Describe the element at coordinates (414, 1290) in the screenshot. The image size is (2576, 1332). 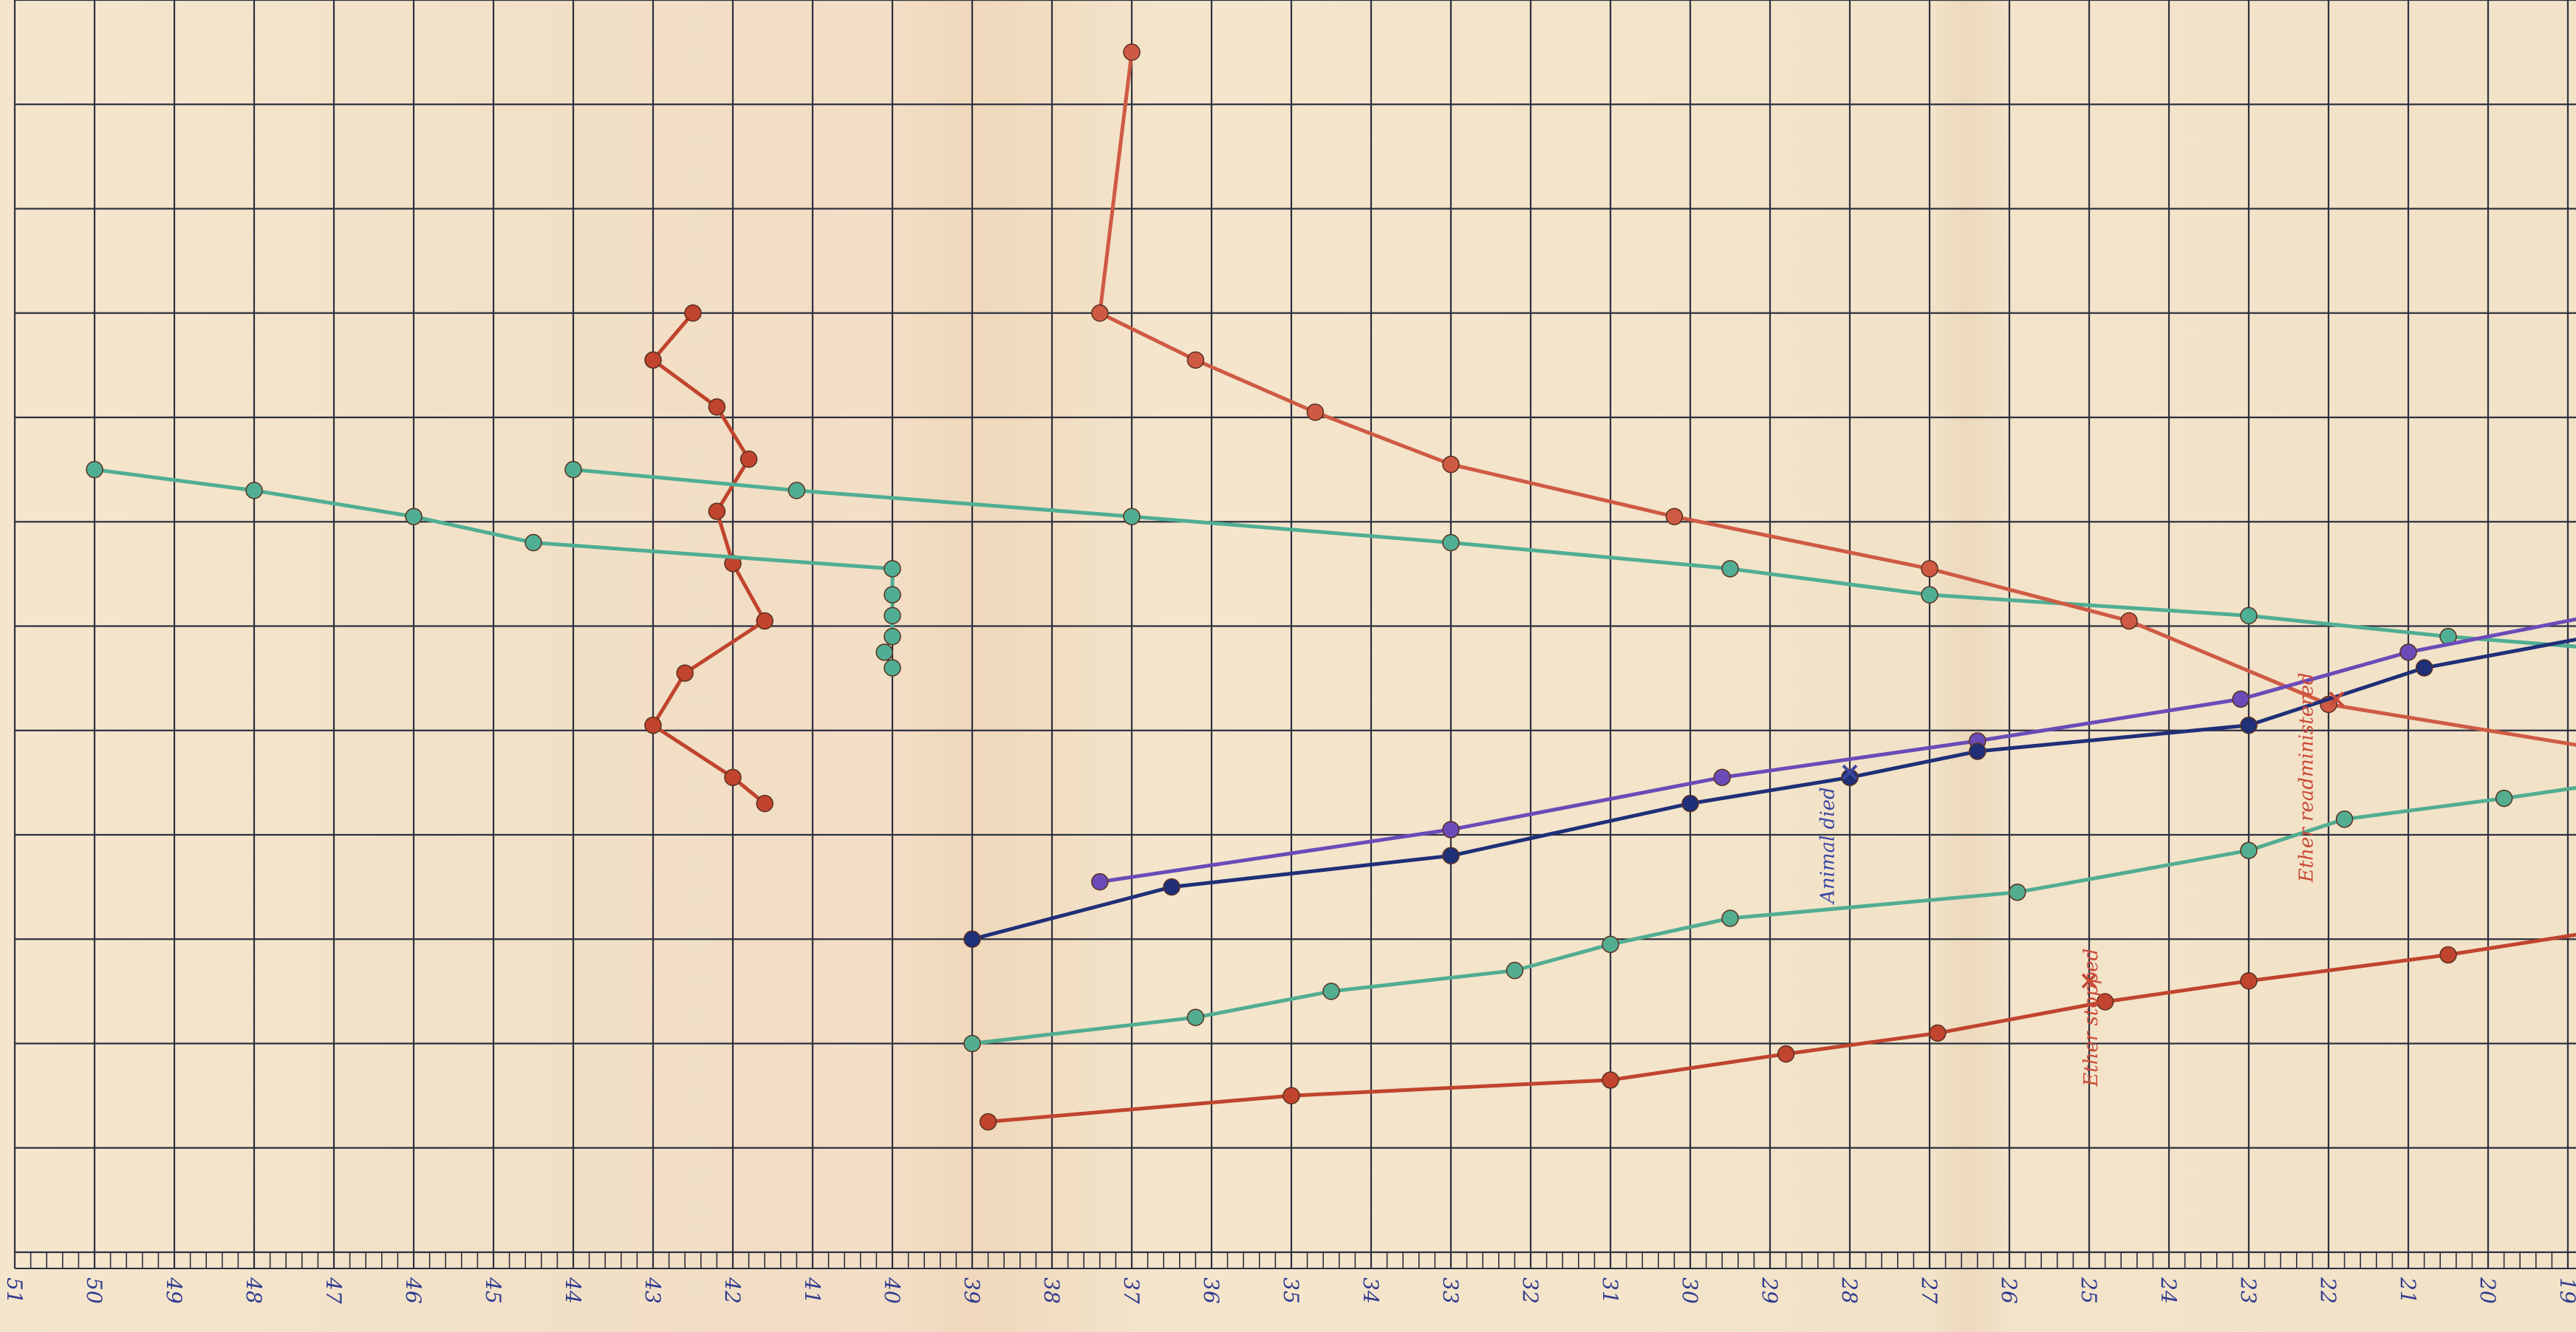
I see `x-tick-label: 46` at that location.